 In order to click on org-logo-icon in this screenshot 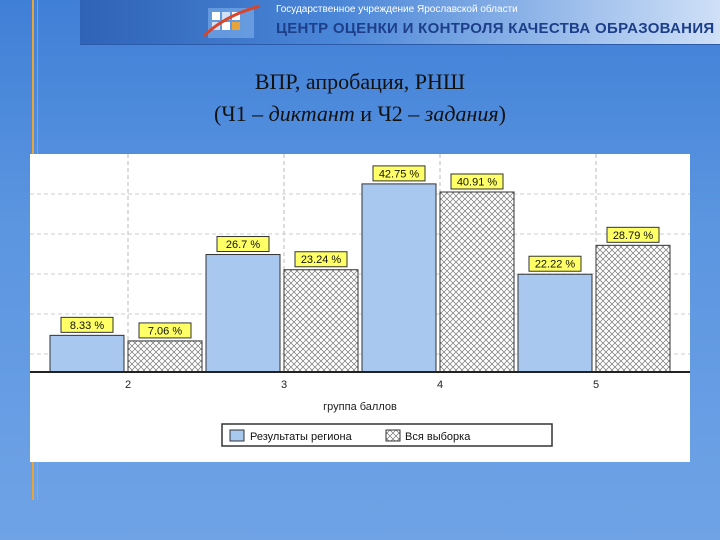, I will do `click(231, 21)`.